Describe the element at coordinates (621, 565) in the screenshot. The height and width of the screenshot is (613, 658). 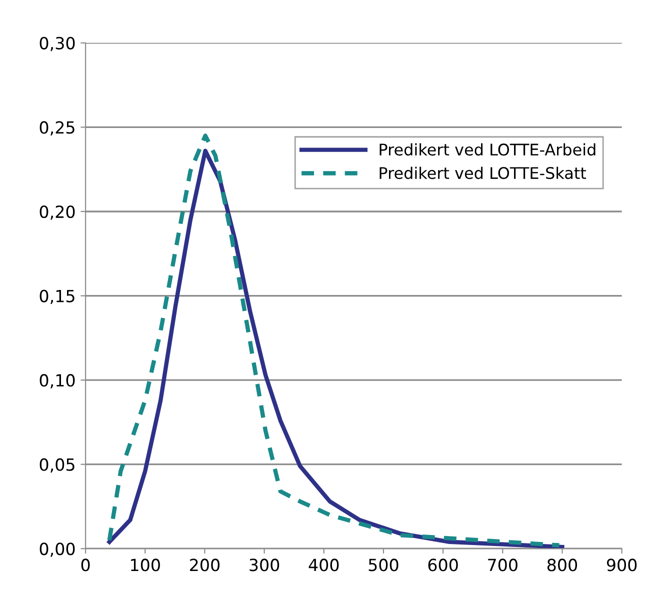
I see `x-tick-label: 900` at that location.